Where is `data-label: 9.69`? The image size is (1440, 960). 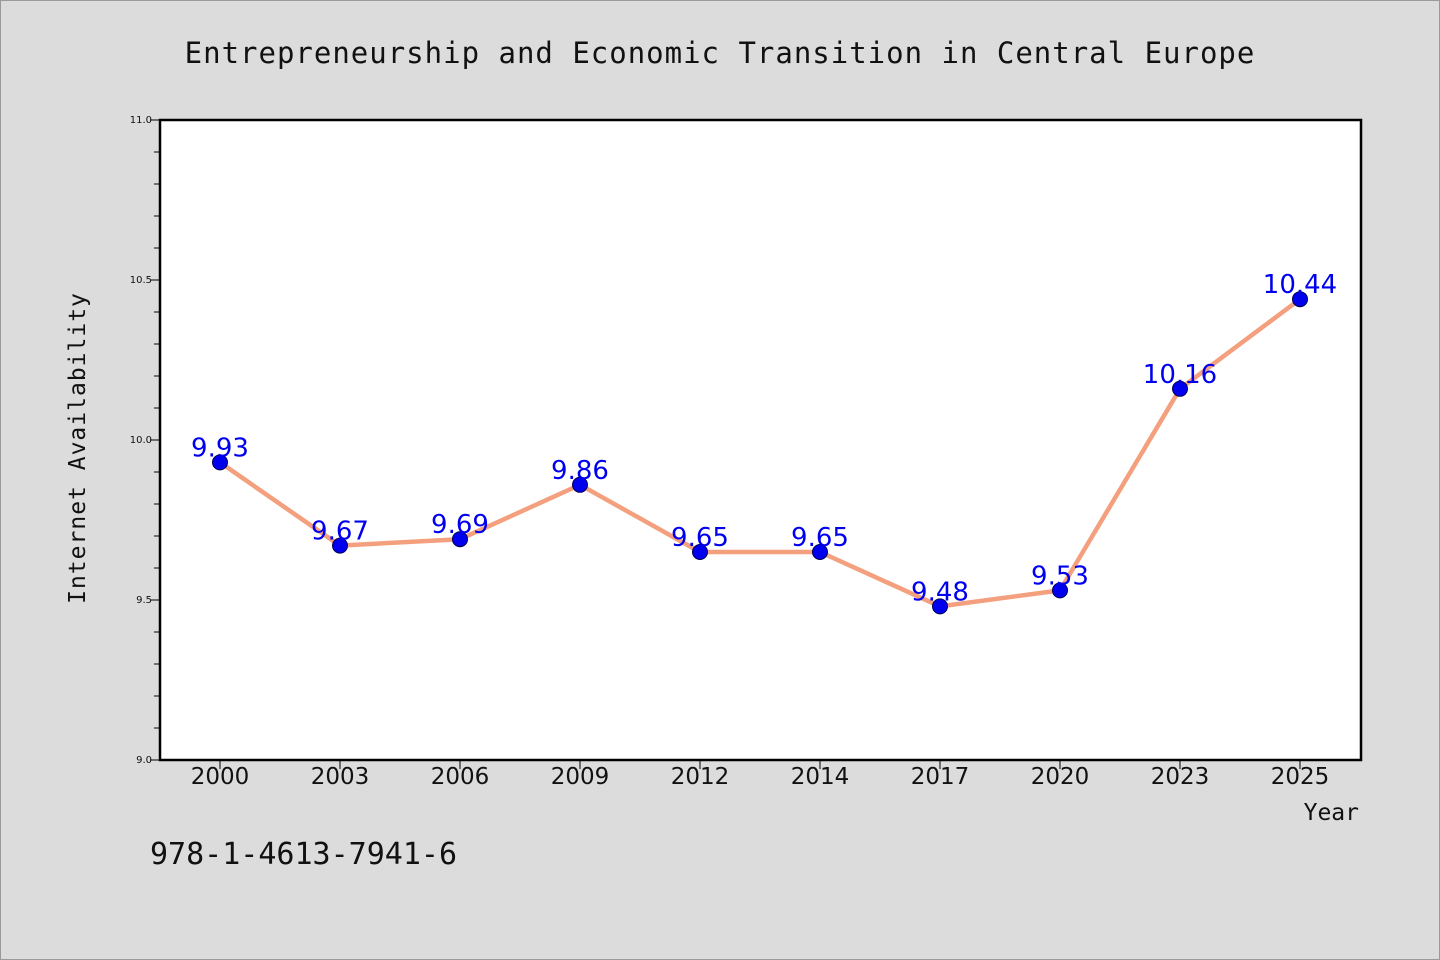 data-label: 9.69 is located at coordinates (460, 525).